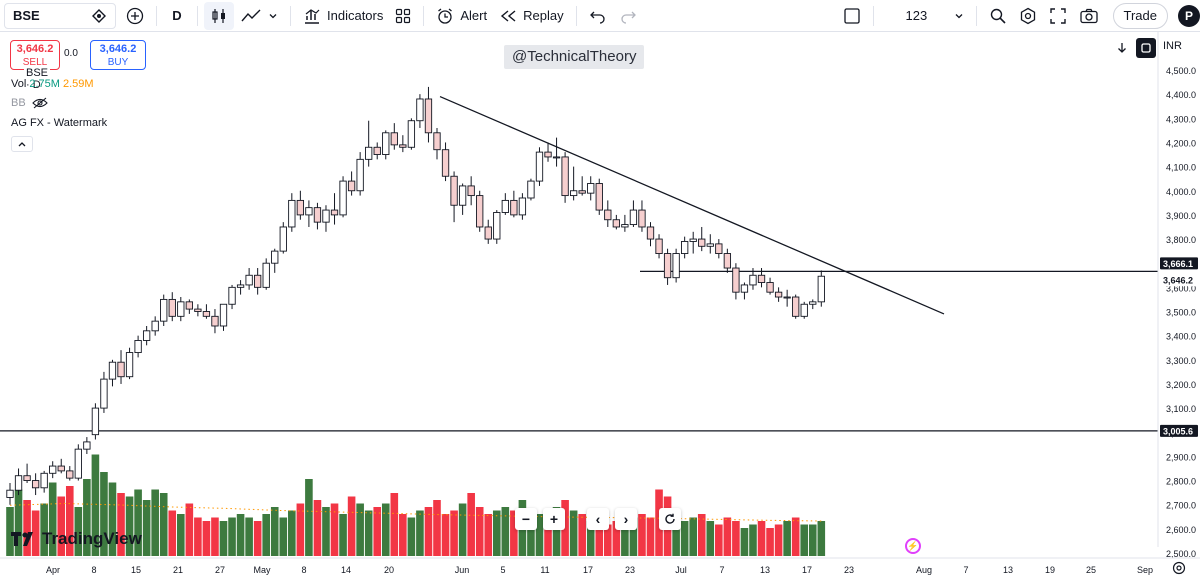 Image resolution: width=1200 pixels, height=579 pixels. Describe the element at coordinates (1028, 16) in the screenshot. I see `settings-button` at that location.